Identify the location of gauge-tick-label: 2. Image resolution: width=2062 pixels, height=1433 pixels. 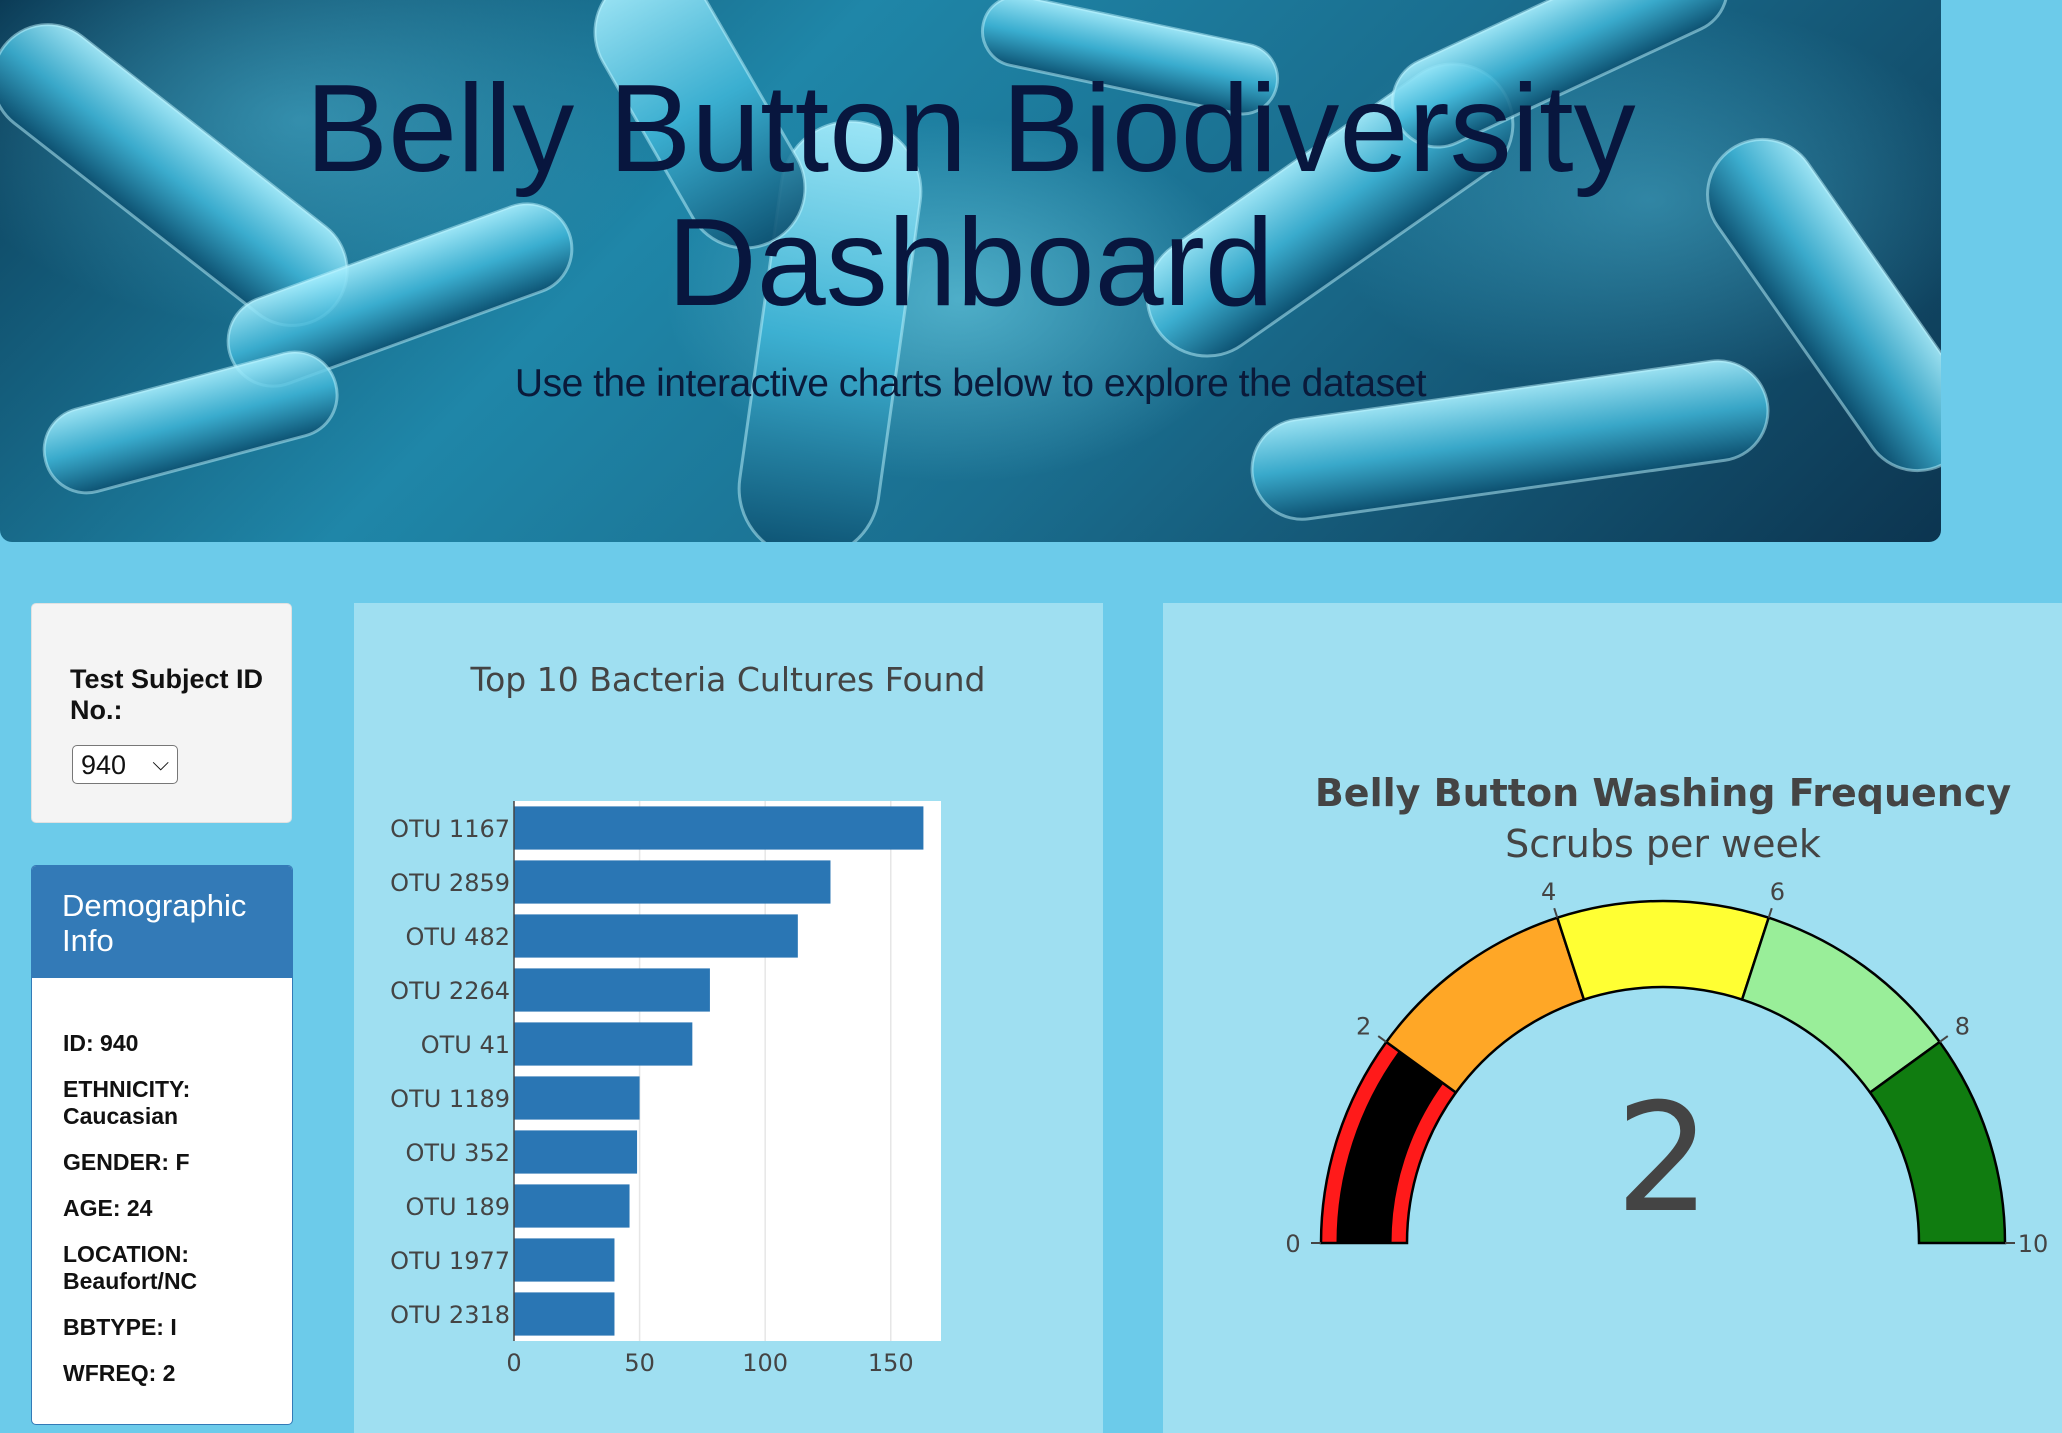
(1363, 1027).